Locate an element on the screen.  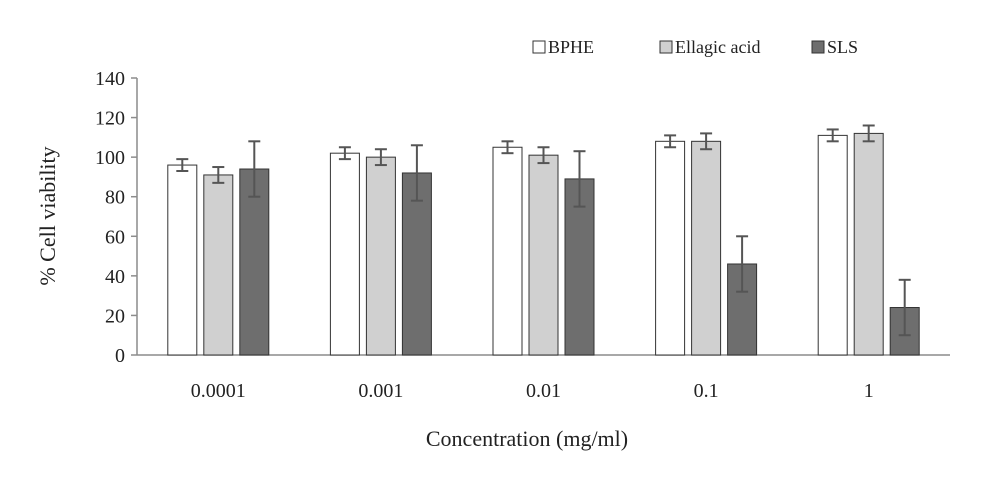
x-tick-label: 0.001 is located at coordinates (380, 391).